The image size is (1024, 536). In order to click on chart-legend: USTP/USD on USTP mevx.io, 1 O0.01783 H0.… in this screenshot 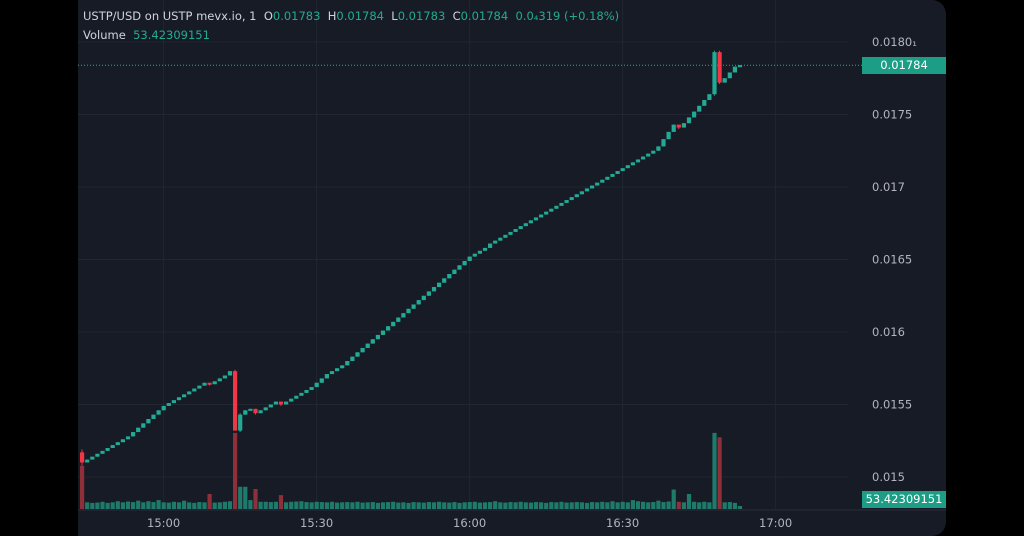, I will do `click(351, 26)`.